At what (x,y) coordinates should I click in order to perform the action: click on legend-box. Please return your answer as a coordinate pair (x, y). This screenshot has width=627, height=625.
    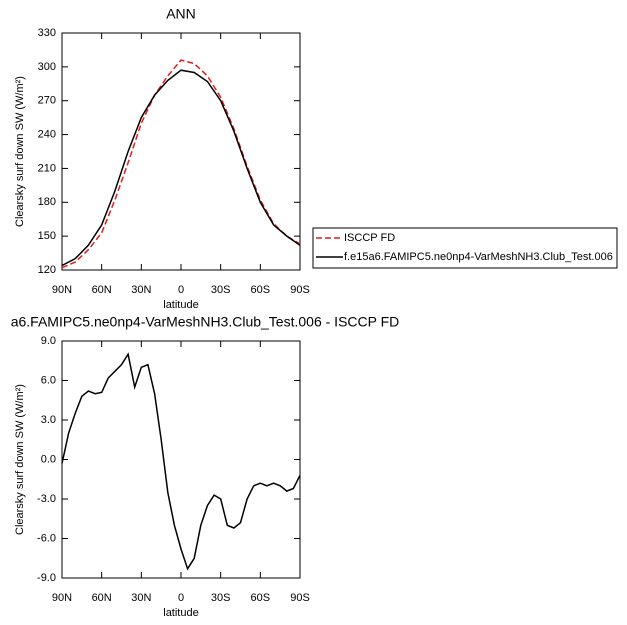
    Looking at the image, I should click on (465, 248).